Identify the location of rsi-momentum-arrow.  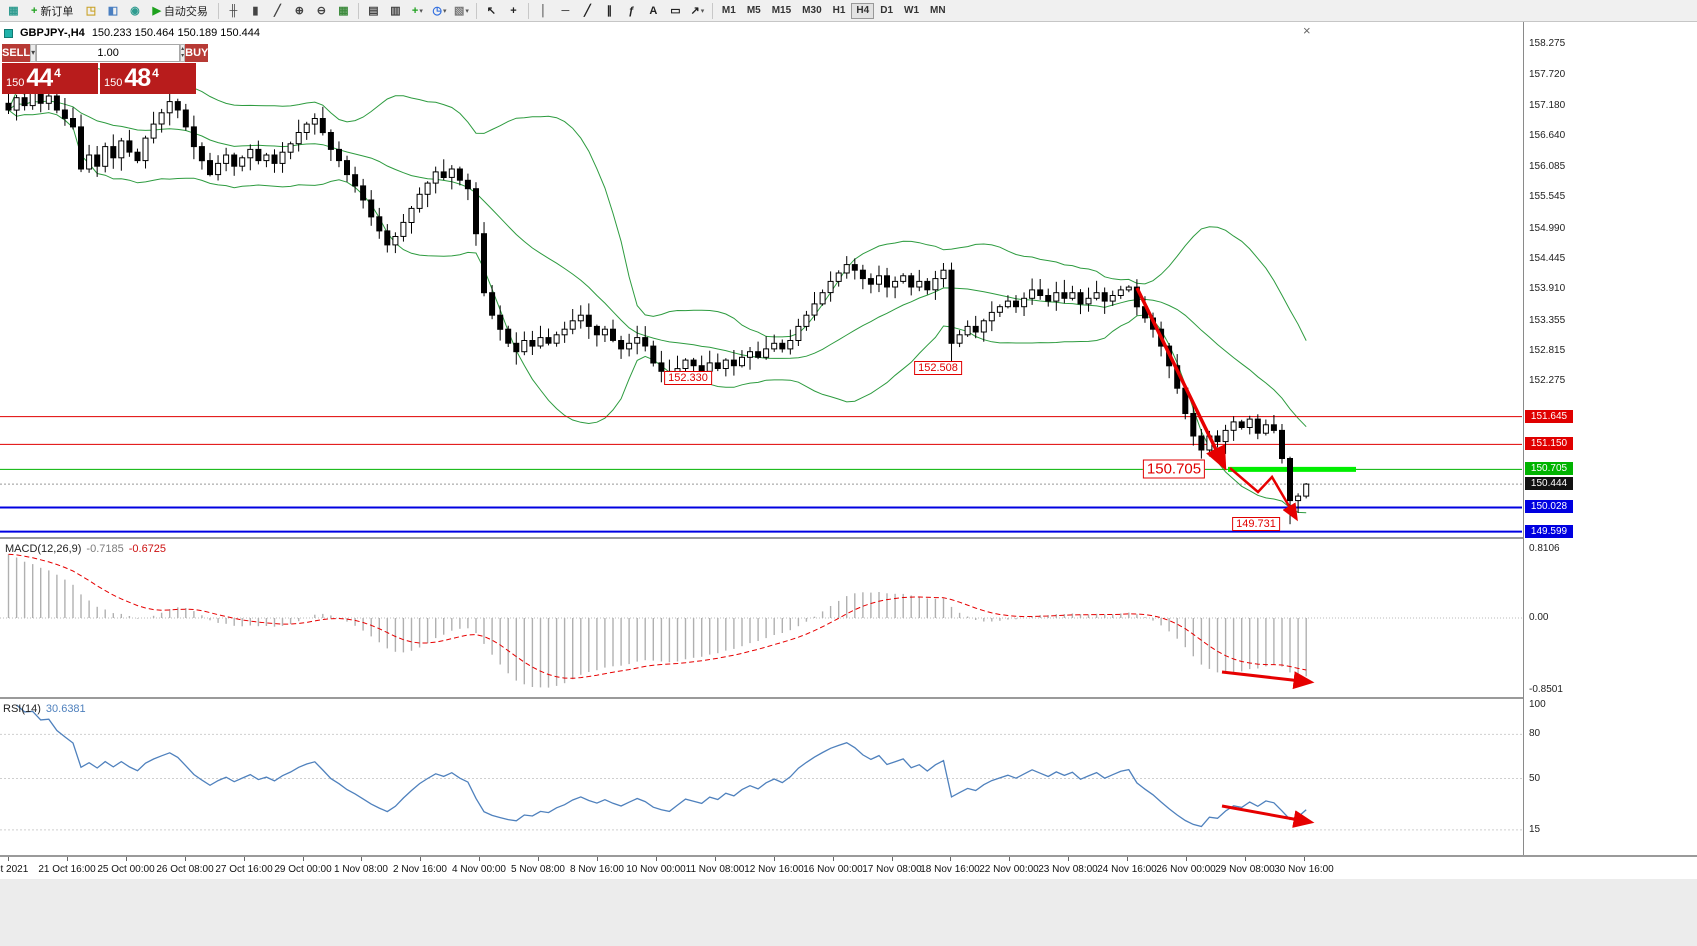
(1268, 816).